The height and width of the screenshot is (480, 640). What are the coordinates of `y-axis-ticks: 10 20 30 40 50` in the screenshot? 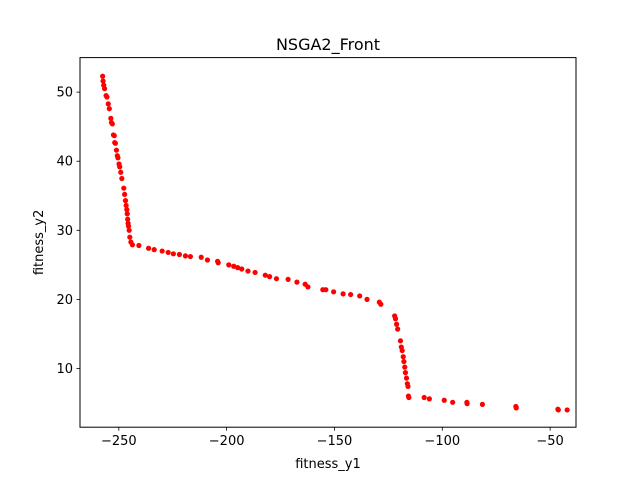 It's located at (68, 231).